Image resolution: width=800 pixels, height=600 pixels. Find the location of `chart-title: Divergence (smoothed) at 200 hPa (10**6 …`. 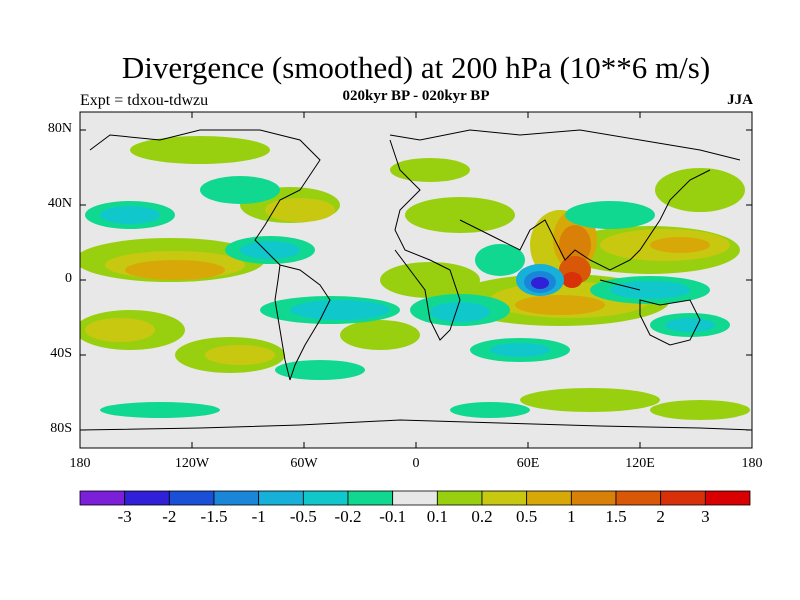

chart-title: Divergence (smoothed) at 200 hPa (10**6 … is located at coordinates (416, 67).